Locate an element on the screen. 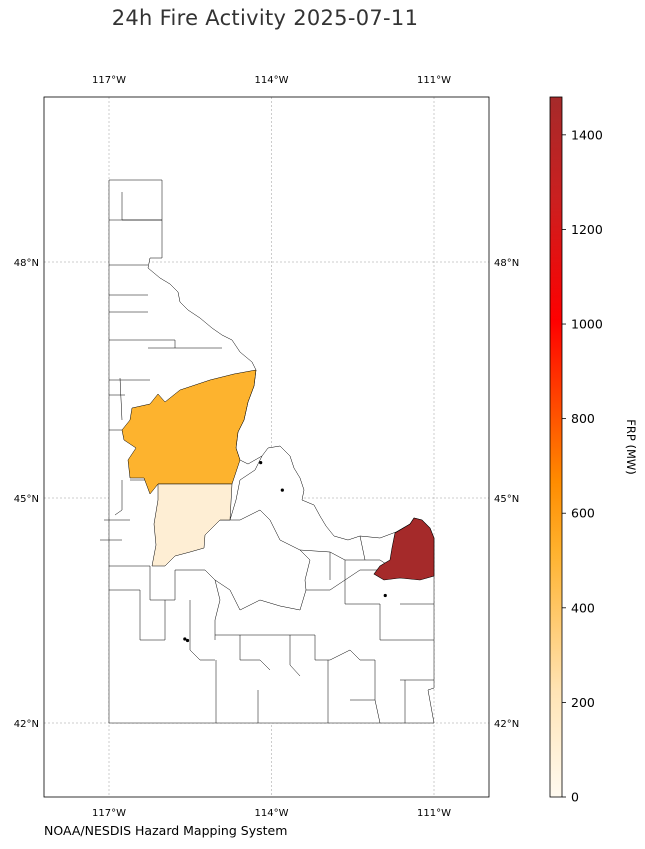 The height and width of the screenshot is (849, 645). lon-tick-label-top: 111°W is located at coordinates (434, 80).